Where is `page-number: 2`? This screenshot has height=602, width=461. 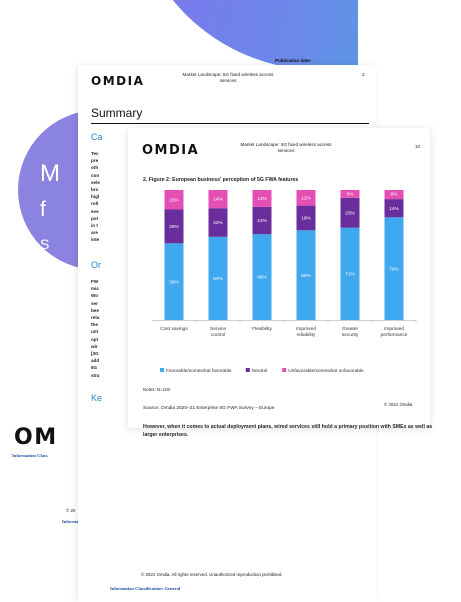 page-number: 2 is located at coordinates (363, 74).